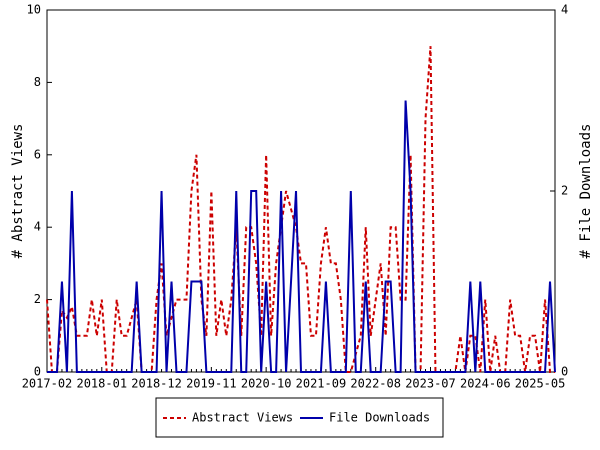 This screenshot has height=450, width=600. Describe the element at coordinates (375, 384) in the screenshot. I see `x-tick-label: 2022-08` at that location.